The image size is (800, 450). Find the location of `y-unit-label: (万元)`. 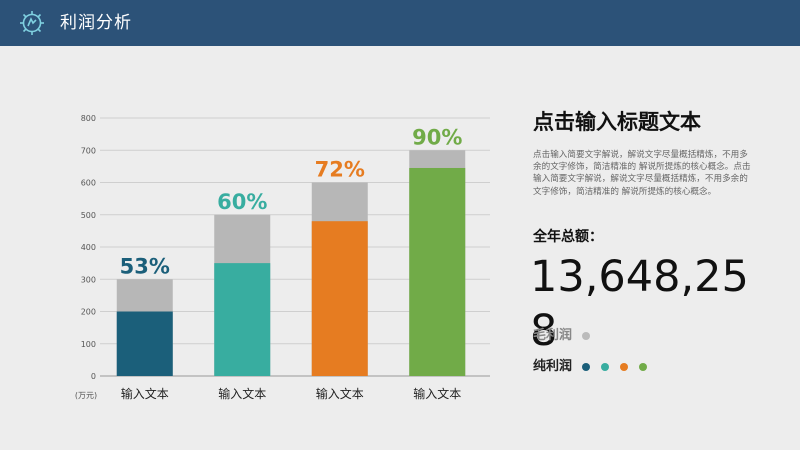

y-unit-label: (万元) is located at coordinates (86, 395).